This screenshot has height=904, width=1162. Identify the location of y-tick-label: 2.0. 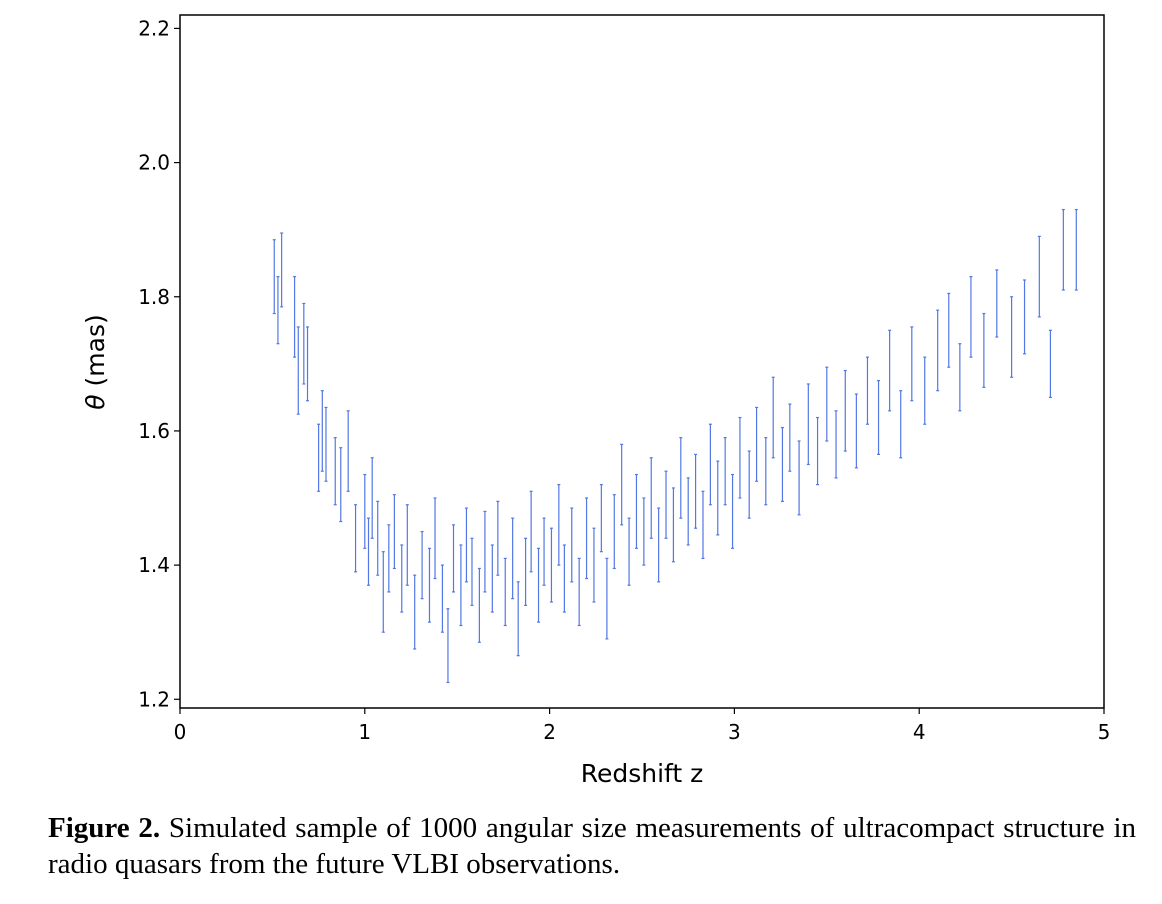
(154, 163).